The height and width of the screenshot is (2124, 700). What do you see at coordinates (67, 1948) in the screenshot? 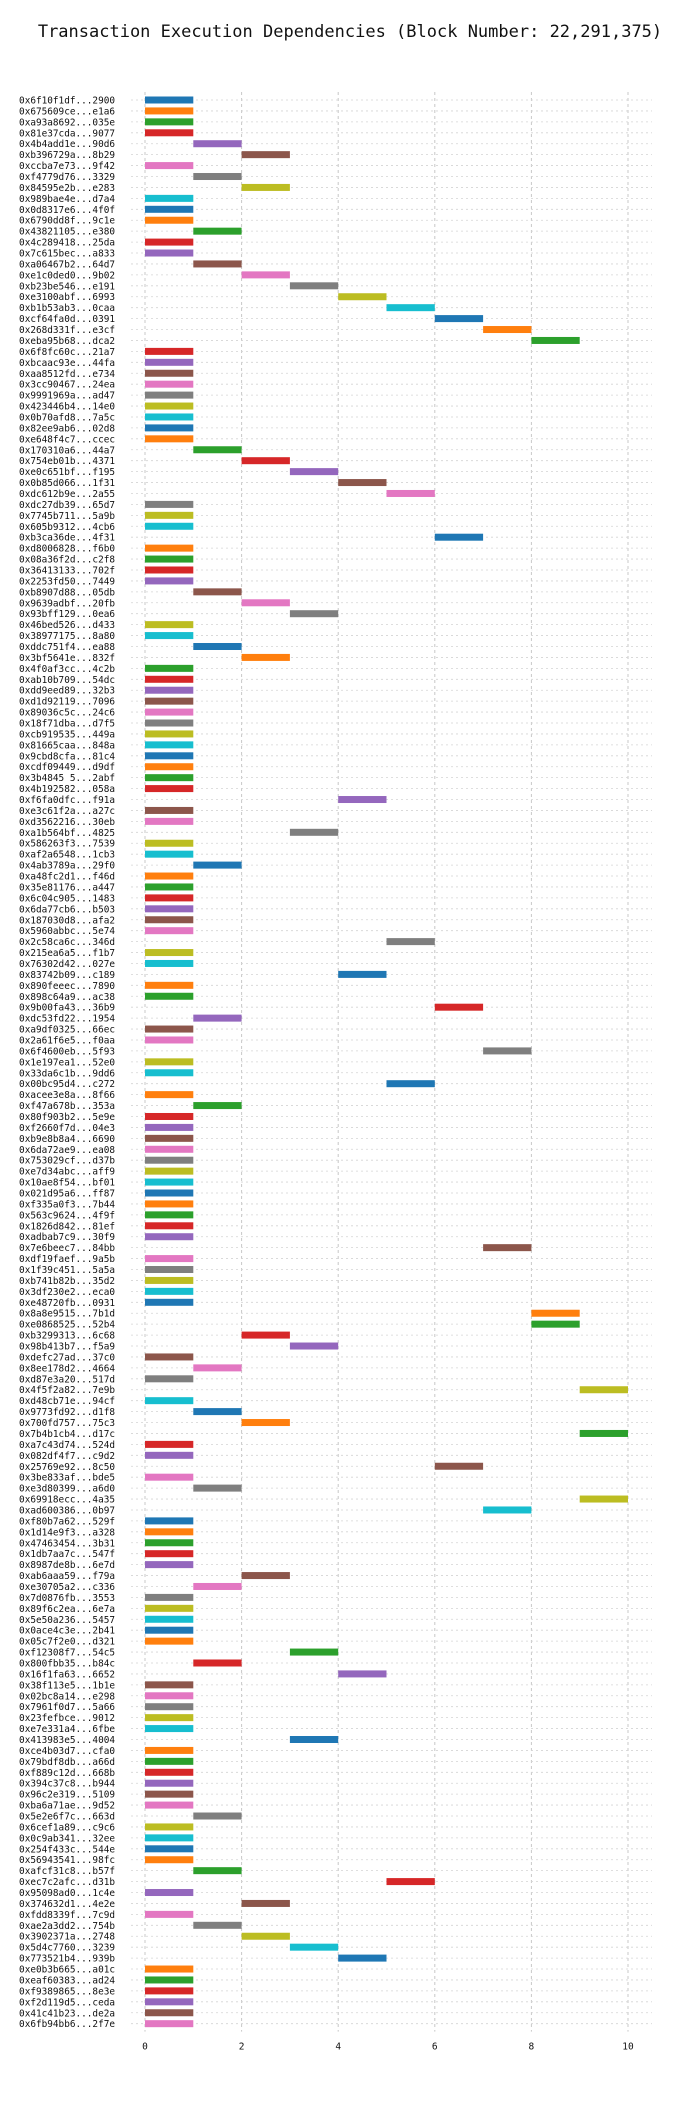
I see `row-label: 0x5d4c7760...3239` at bounding box center [67, 1948].